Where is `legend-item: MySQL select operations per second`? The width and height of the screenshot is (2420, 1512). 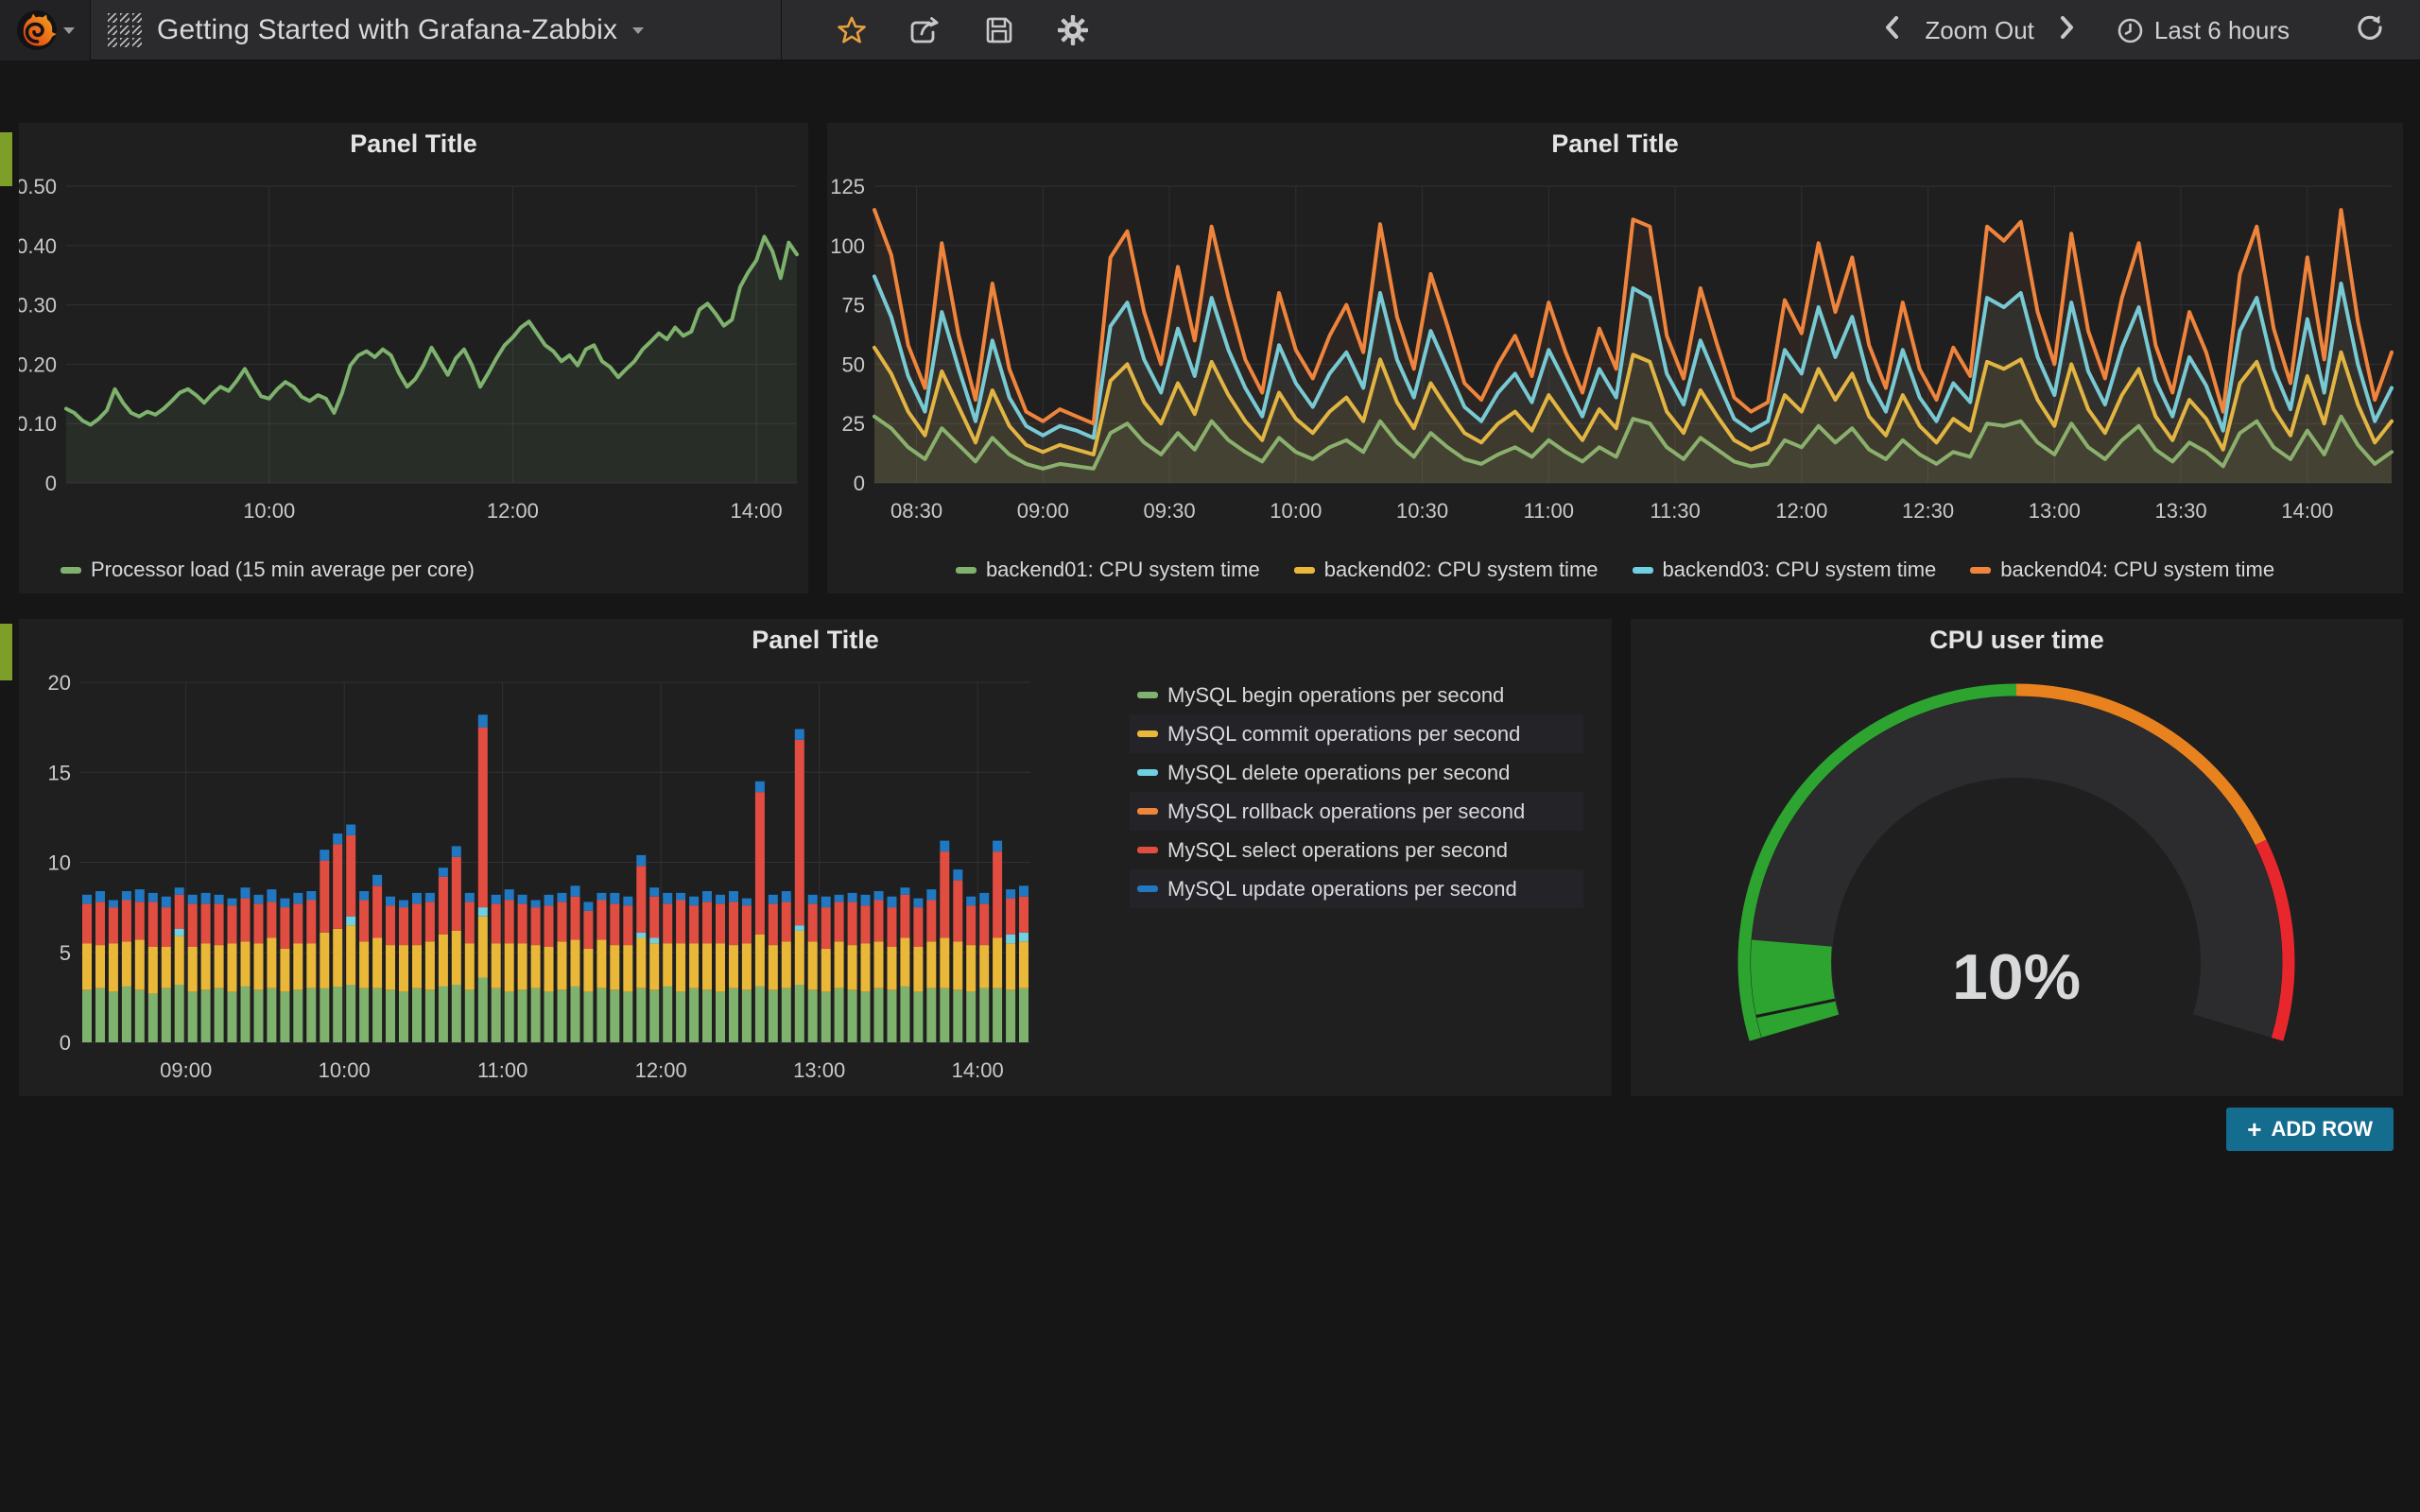 legend-item: MySQL select operations per second is located at coordinates (1356, 850).